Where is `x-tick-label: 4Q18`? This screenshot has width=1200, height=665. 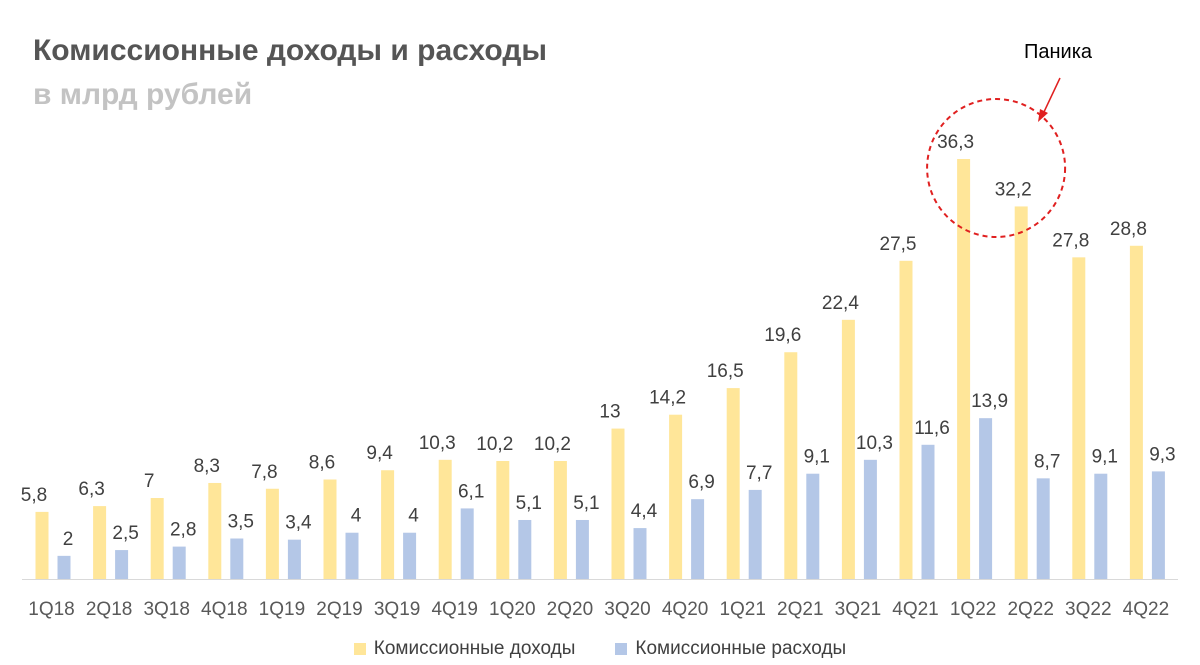 x-tick-label: 4Q18 is located at coordinates (224, 609).